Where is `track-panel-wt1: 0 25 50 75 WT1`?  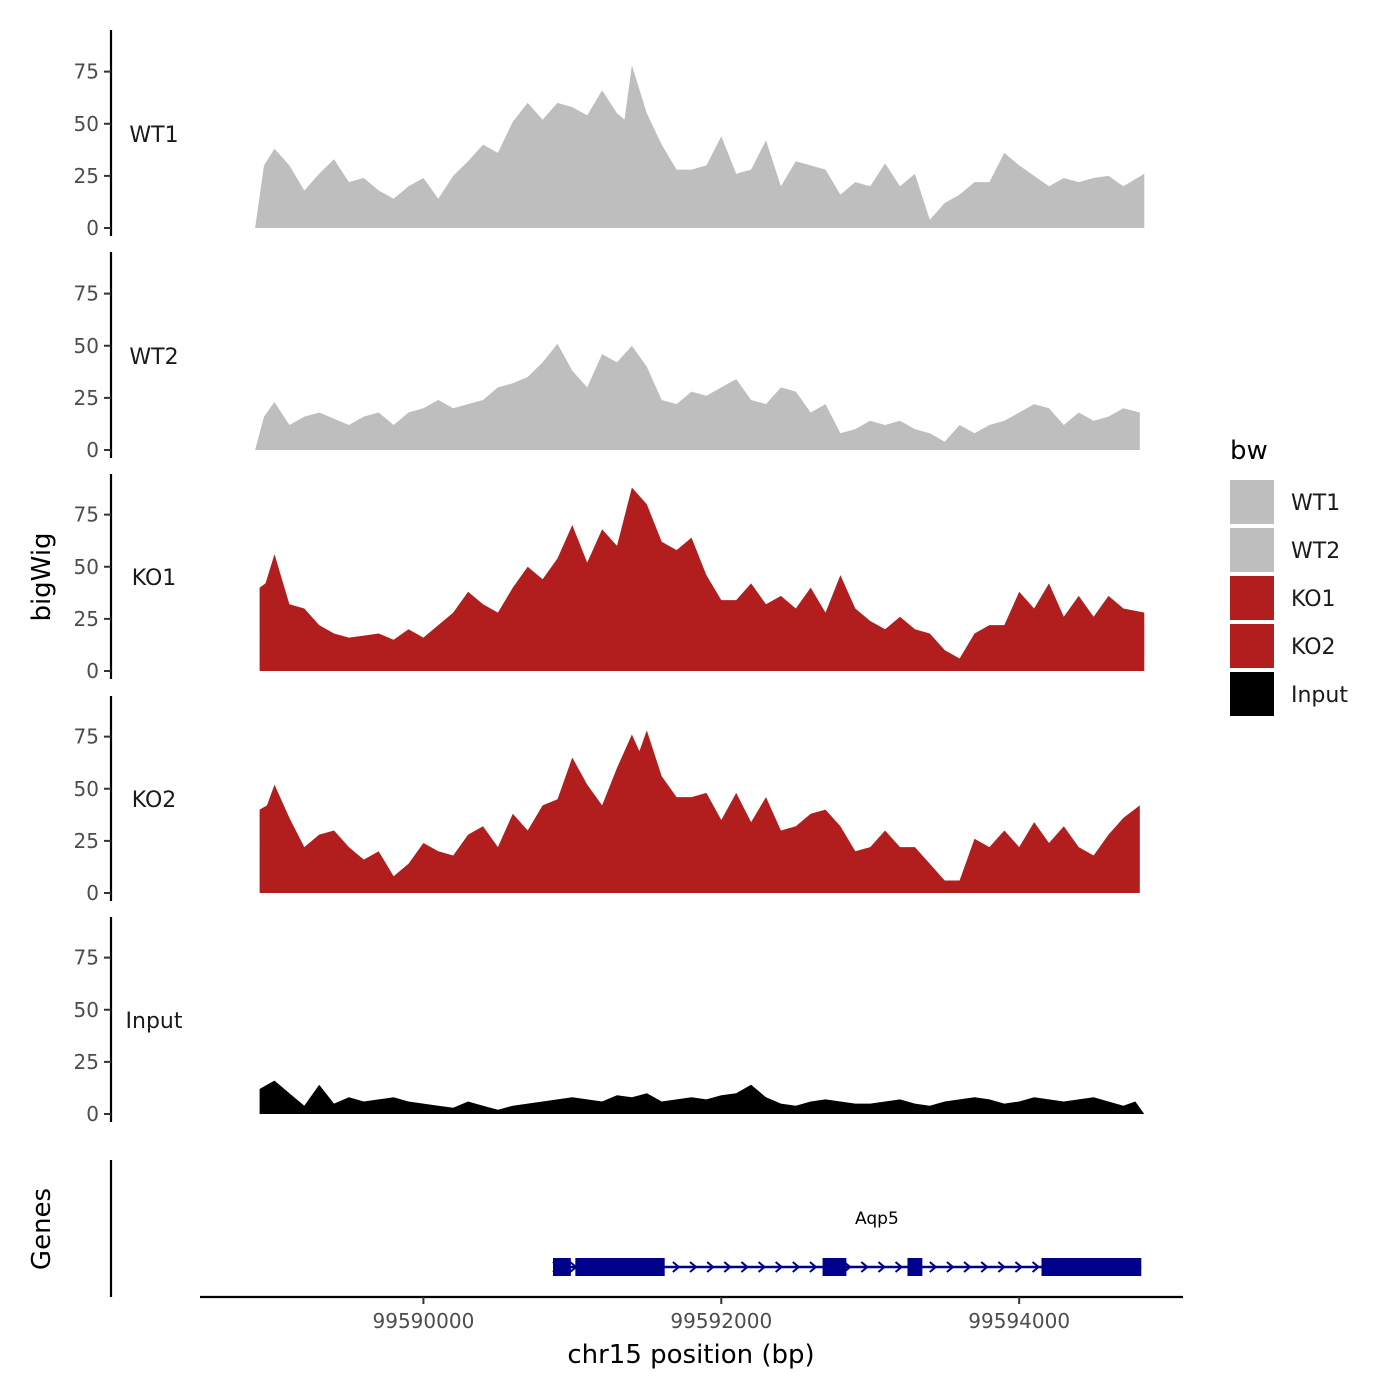 track-panel-wt1: 0 25 50 75 WT1 is located at coordinates (609, 135).